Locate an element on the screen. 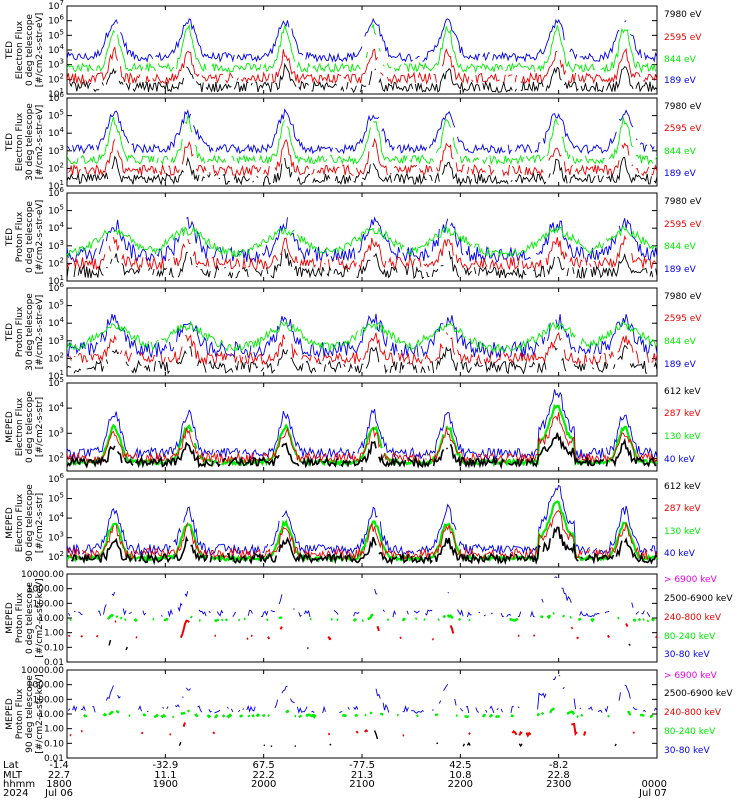 The image size is (750, 800). x-tick-label-mlt: 10.8 is located at coordinates (460, 775).